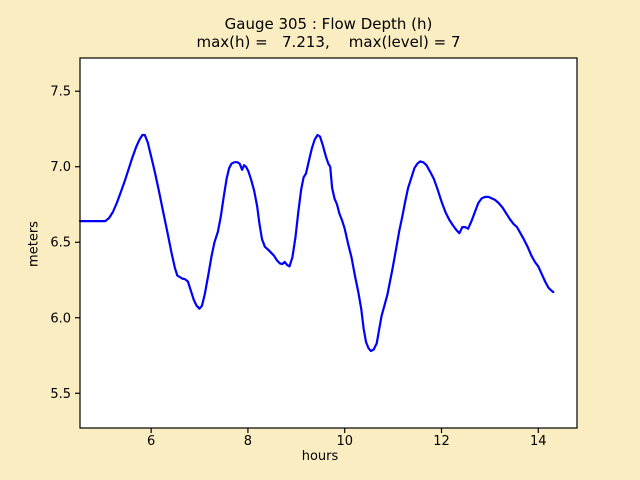 Image resolution: width=640 pixels, height=480 pixels. I want to click on x-tick-label: 10, so click(344, 441).